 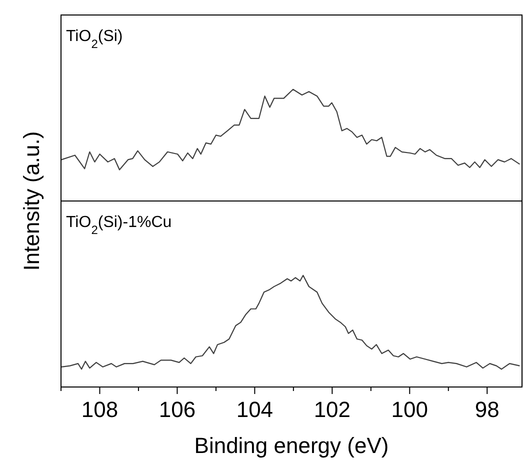 I want to click on x-tick-label: 108, so click(x=99, y=409).